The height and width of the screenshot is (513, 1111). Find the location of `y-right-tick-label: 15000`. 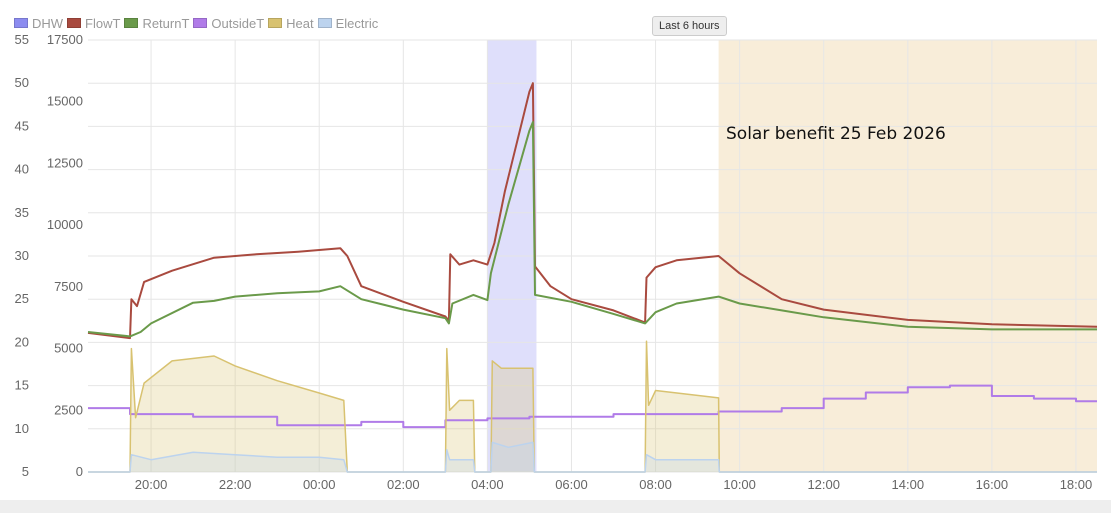

y-right-tick-label: 15000 is located at coordinates (65, 101).